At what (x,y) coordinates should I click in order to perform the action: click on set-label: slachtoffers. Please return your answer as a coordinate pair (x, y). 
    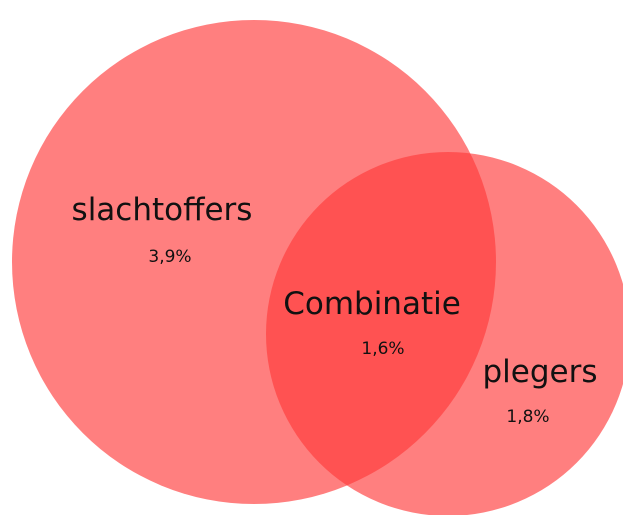
    Looking at the image, I should click on (162, 210).